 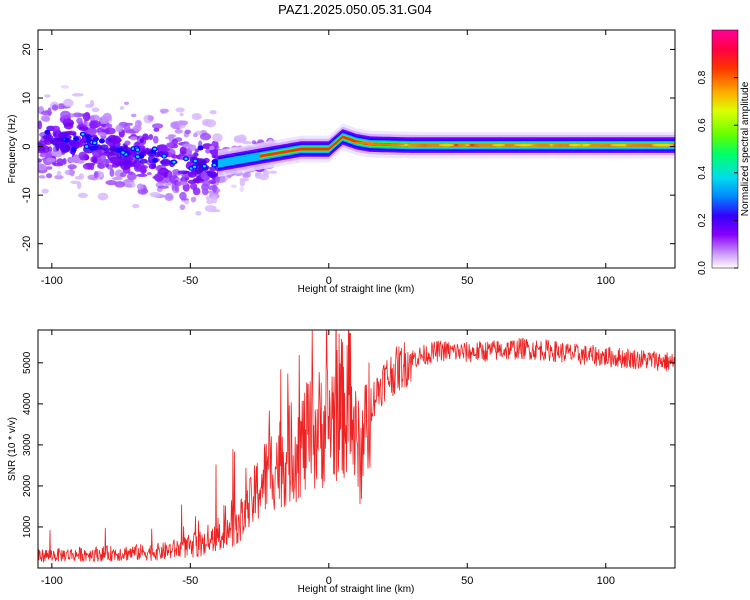 What do you see at coordinates (702, 268) in the screenshot?
I see `colorbar-tick-label: 0.0` at bounding box center [702, 268].